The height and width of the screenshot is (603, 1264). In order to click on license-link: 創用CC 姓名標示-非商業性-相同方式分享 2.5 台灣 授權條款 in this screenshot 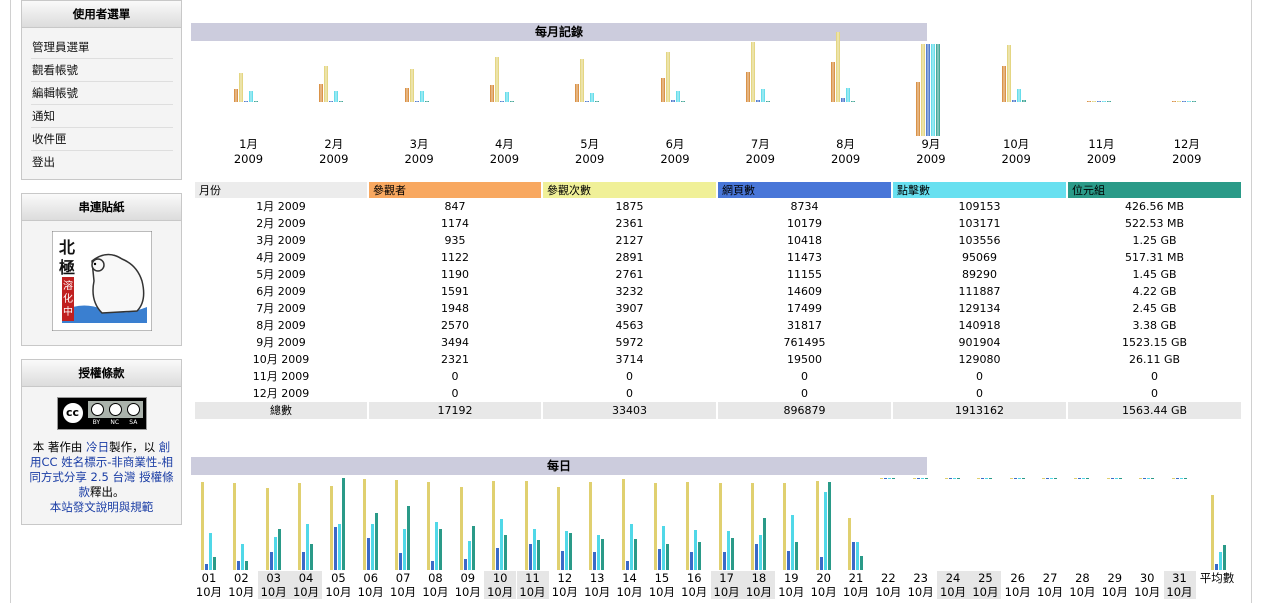, I will do `click(101, 469)`.